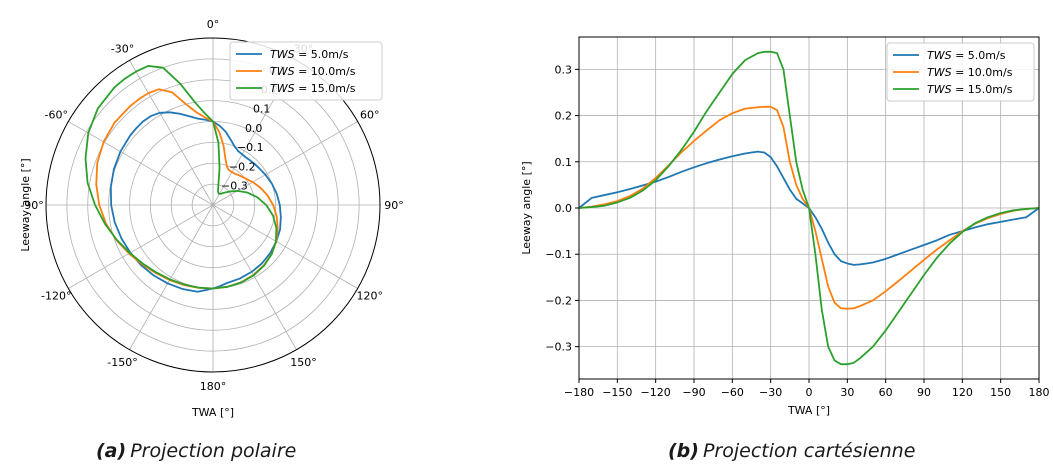 The width and height of the screenshot is (1053, 470). I want to click on cartesian-y-tick-label: 0.2, so click(564, 116).